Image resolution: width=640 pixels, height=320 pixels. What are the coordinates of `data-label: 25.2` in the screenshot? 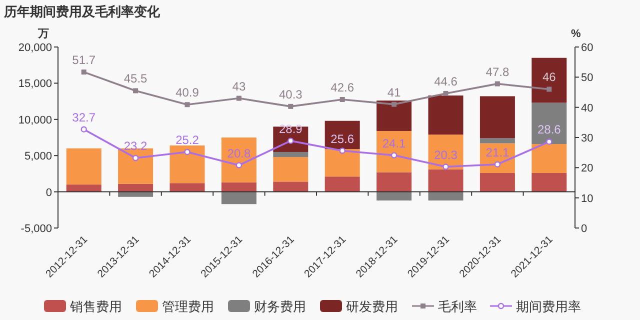 It's located at (188, 139).